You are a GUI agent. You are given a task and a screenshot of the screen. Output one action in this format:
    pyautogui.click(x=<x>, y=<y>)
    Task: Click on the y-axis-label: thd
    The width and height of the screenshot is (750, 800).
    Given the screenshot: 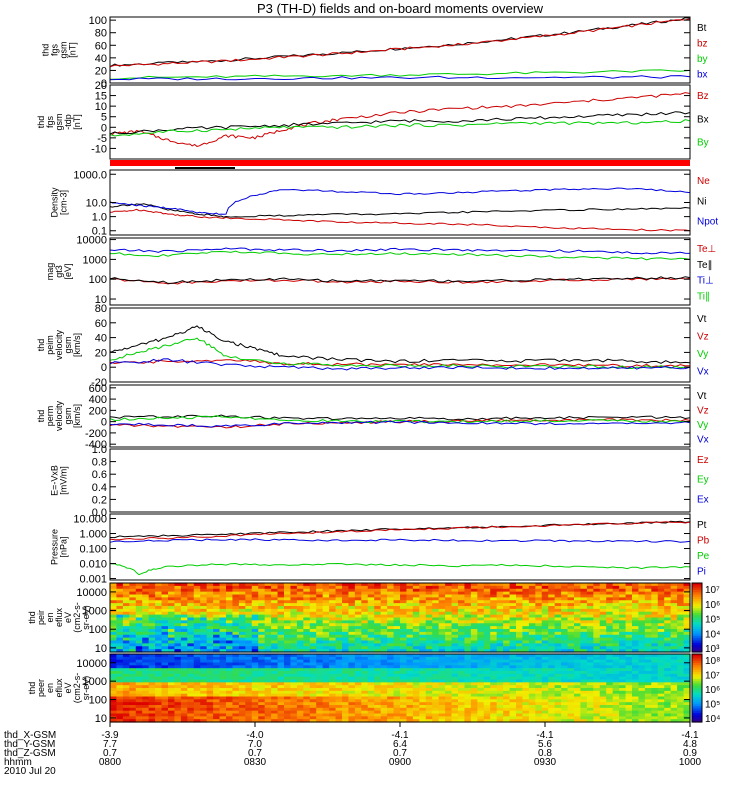 What is the action you would take?
    pyautogui.click(x=32, y=617)
    